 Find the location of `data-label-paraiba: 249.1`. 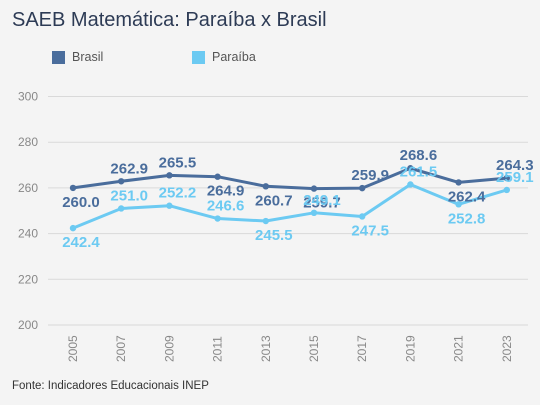

data-label-paraiba: 249.1 is located at coordinates (322, 200).